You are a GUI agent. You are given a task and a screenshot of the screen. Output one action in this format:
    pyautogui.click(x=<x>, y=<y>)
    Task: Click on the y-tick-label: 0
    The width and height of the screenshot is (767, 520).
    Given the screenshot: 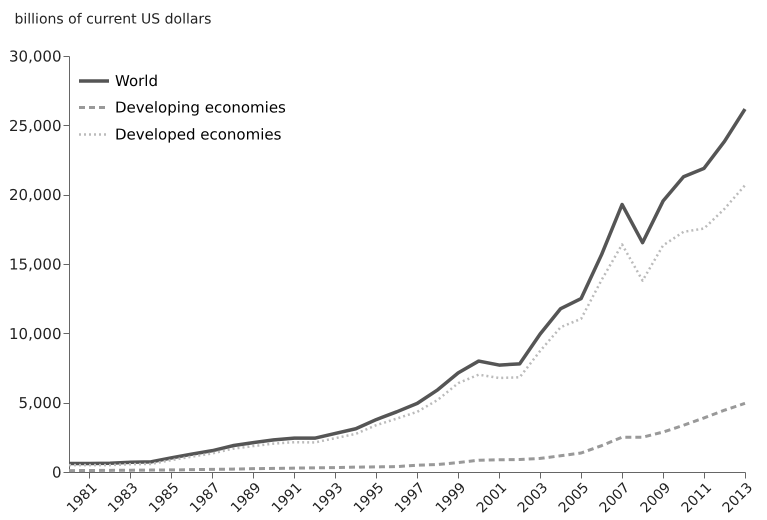 What is the action you would take?
    pyautogui.click(x=57, y=473)
    